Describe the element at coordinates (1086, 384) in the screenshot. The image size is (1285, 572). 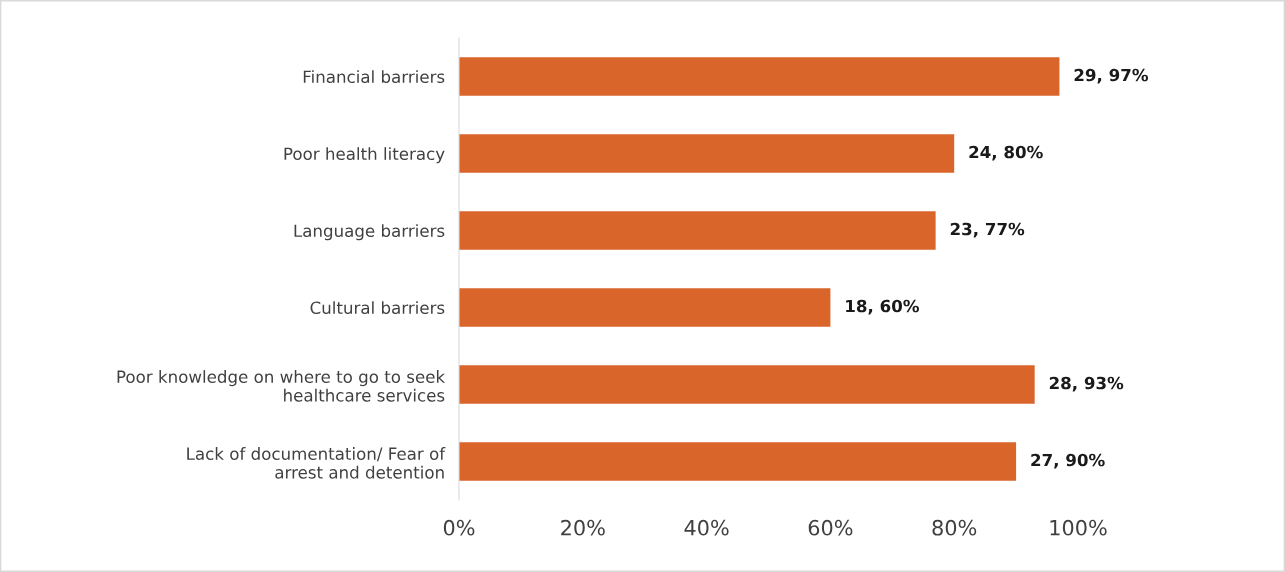
I see `data-label: 28, 93%` at that location.